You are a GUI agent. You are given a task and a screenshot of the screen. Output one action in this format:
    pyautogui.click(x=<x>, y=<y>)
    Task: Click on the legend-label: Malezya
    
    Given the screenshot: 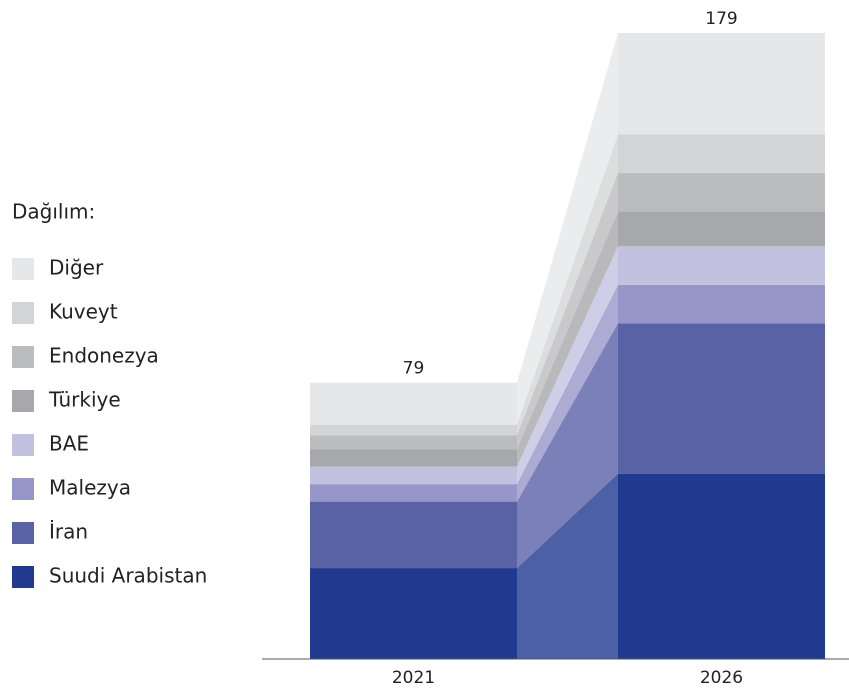 What is the action you would take?
    pyautogui.click(x=90, y=488)
    